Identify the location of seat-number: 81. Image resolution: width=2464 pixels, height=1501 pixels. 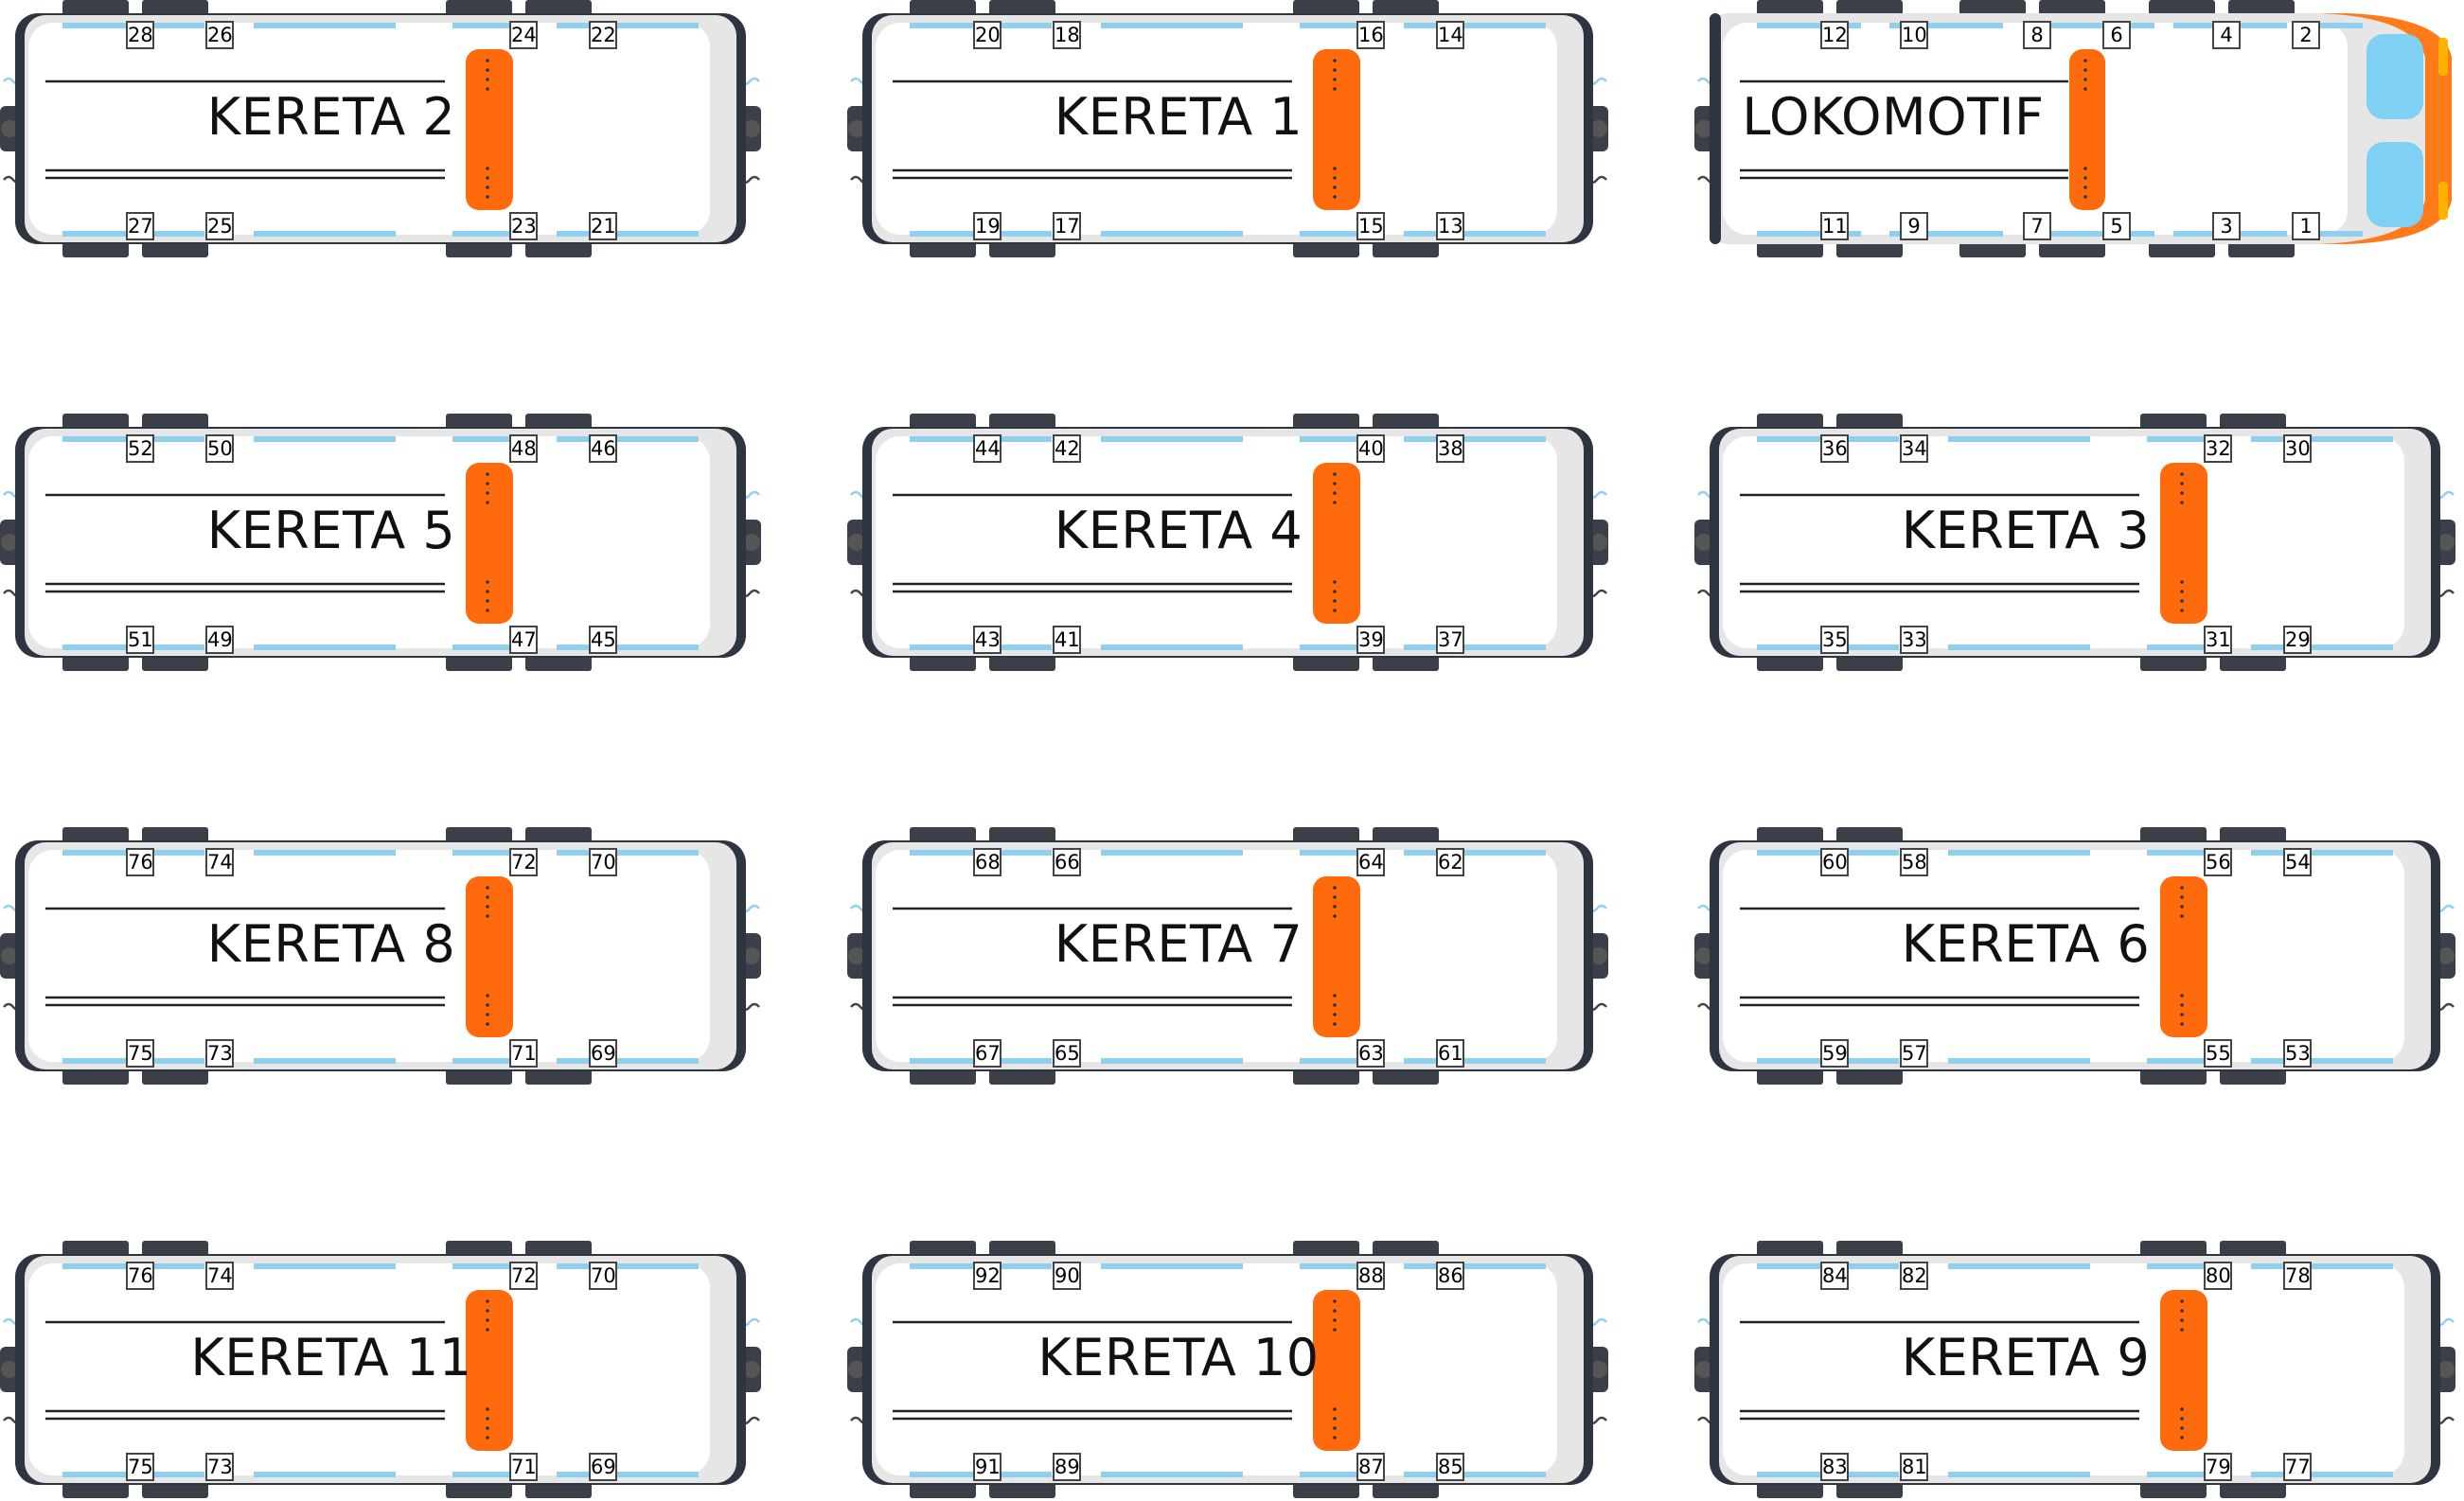
(1914, 1467).